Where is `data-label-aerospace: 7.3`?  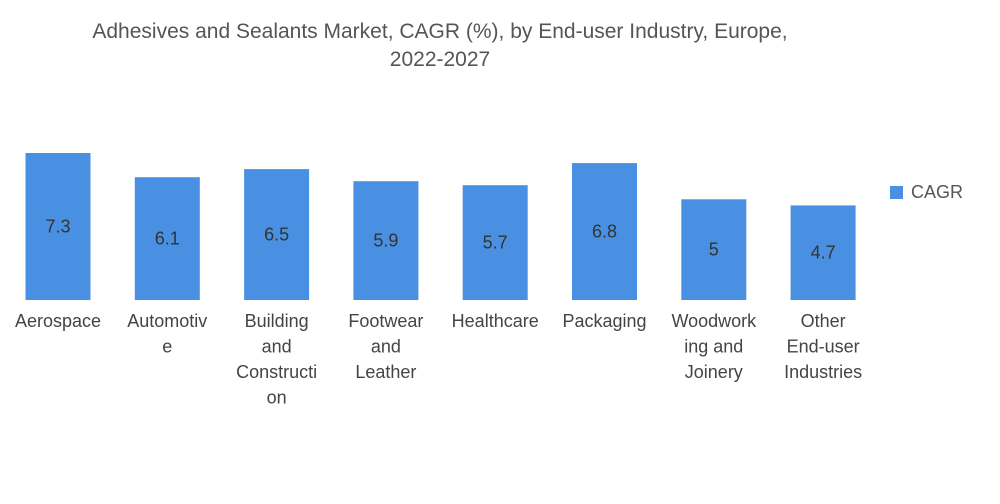 data-label-aerospace: 7.3 is located at coordinates (57, 227).